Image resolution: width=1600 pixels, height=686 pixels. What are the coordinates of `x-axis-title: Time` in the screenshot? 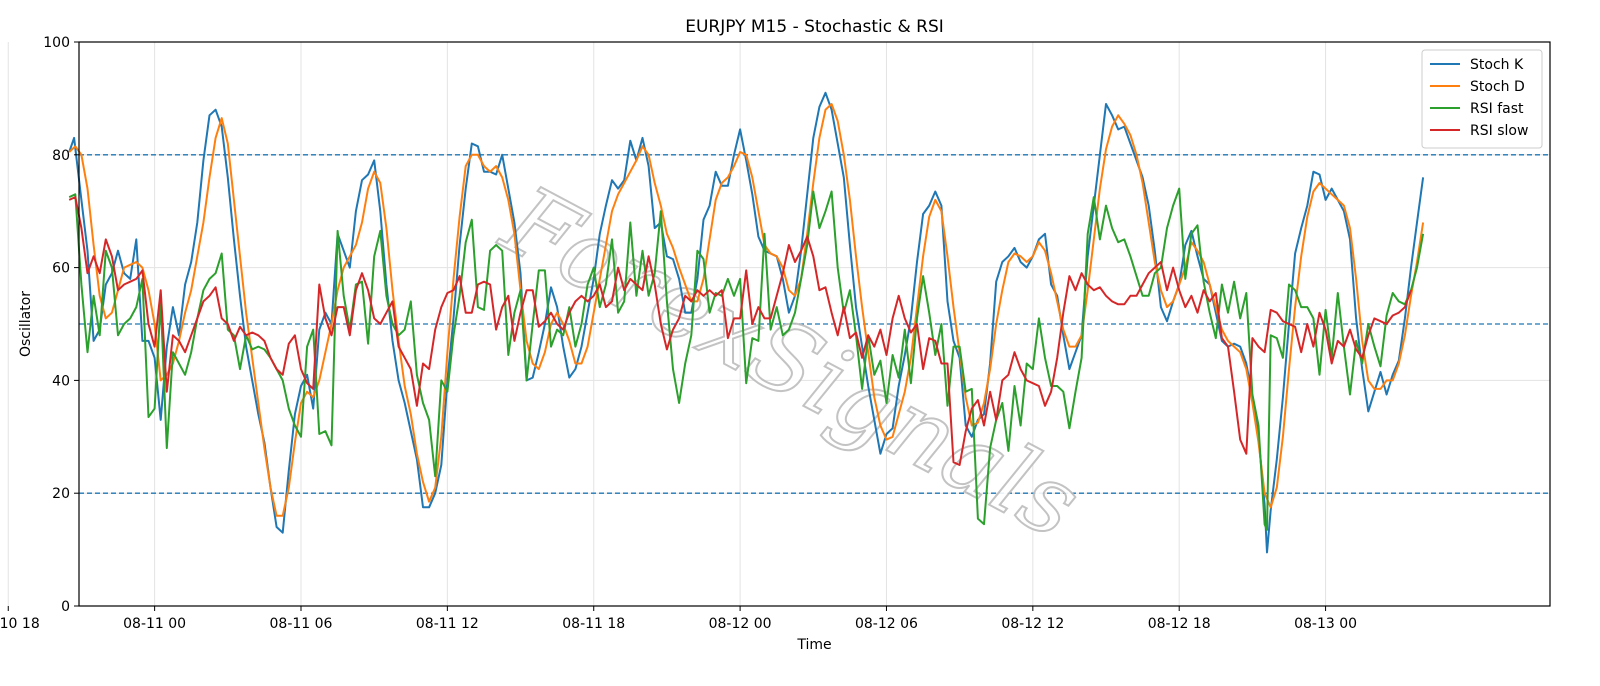 It's located at (813, 645).